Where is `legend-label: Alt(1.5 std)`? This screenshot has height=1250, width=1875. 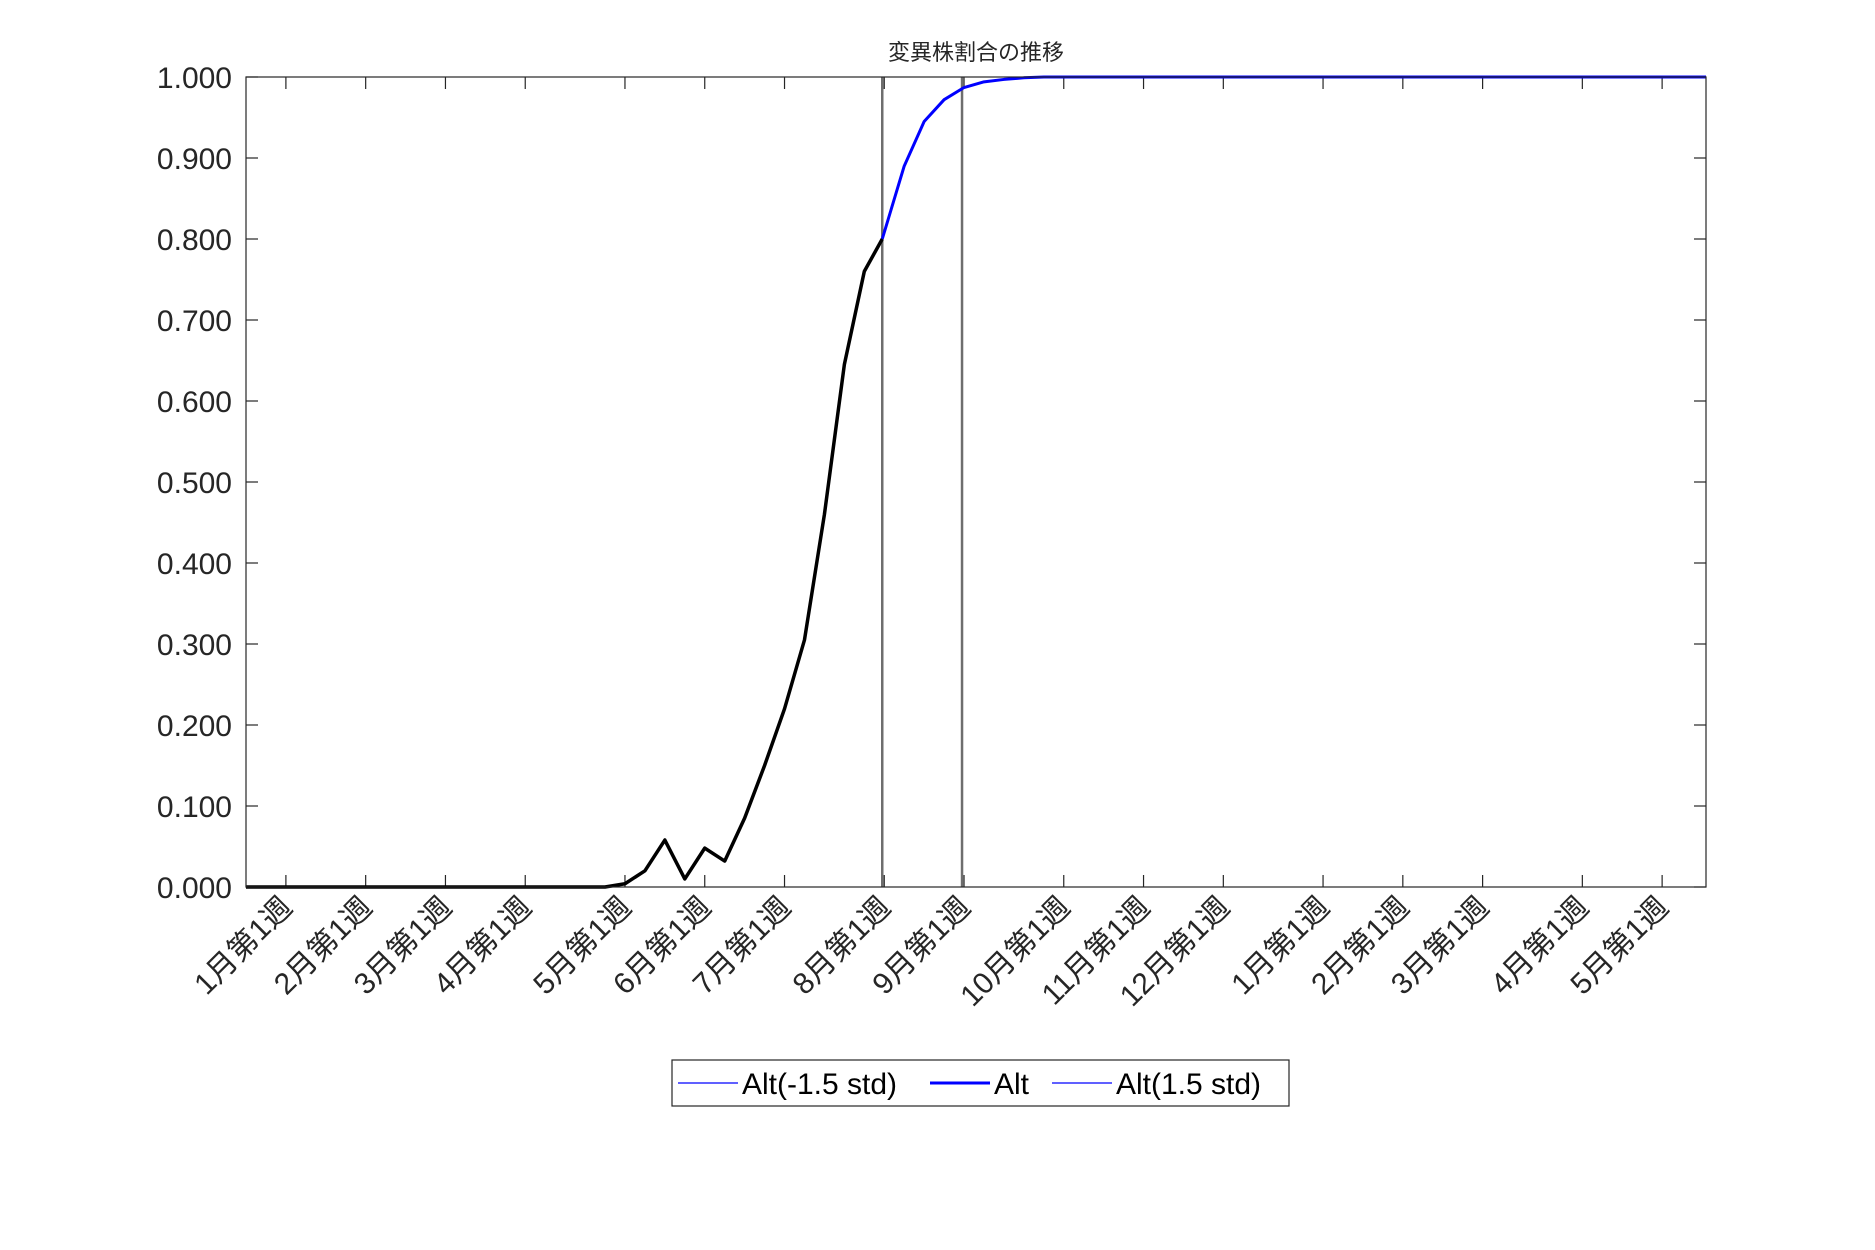 legend-label: Alt(1.5 std) is located at coordinates (1188, 1084).